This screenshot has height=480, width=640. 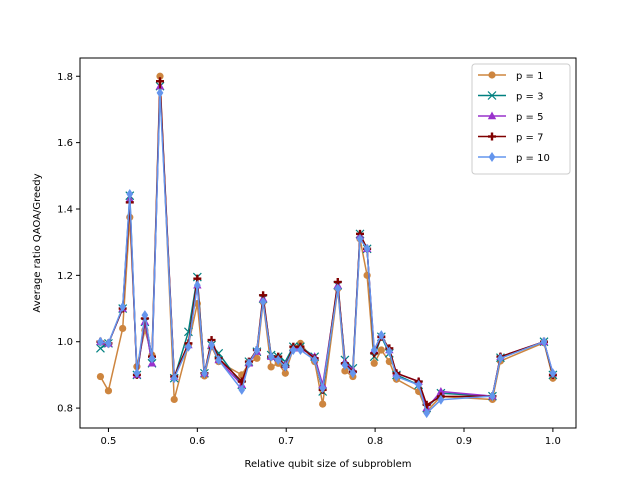 What do you see at coordinates (375, 441) in the screenshot?
I see `x-tick-label: 0.8` at bounding box center [375, 441].